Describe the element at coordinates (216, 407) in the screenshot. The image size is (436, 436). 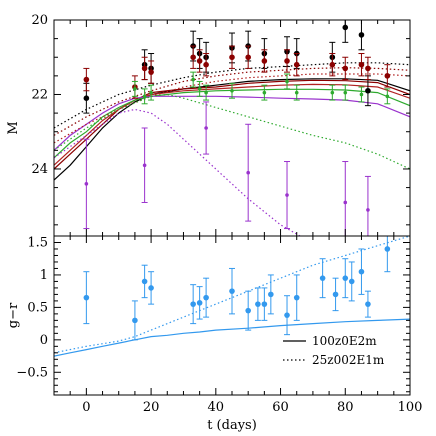
I see `x-tick-label: 40` at that location.